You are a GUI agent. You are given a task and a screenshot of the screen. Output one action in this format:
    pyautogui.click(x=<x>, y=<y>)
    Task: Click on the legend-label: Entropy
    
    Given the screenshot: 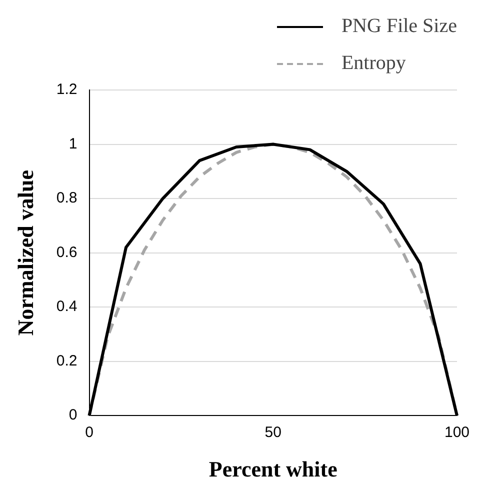 What is the action you would take?
    pyautogui.click(x=373, y=63)
    